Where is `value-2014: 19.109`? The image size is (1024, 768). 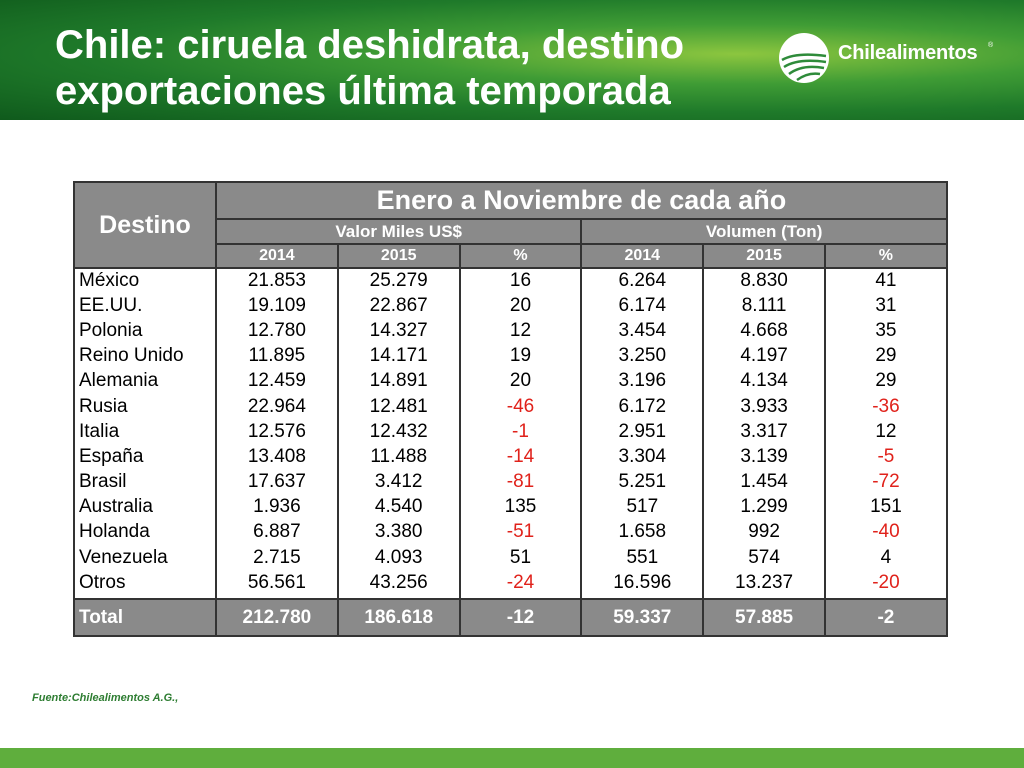 value-2014: 19.109 is located at coordinates (277, 306).